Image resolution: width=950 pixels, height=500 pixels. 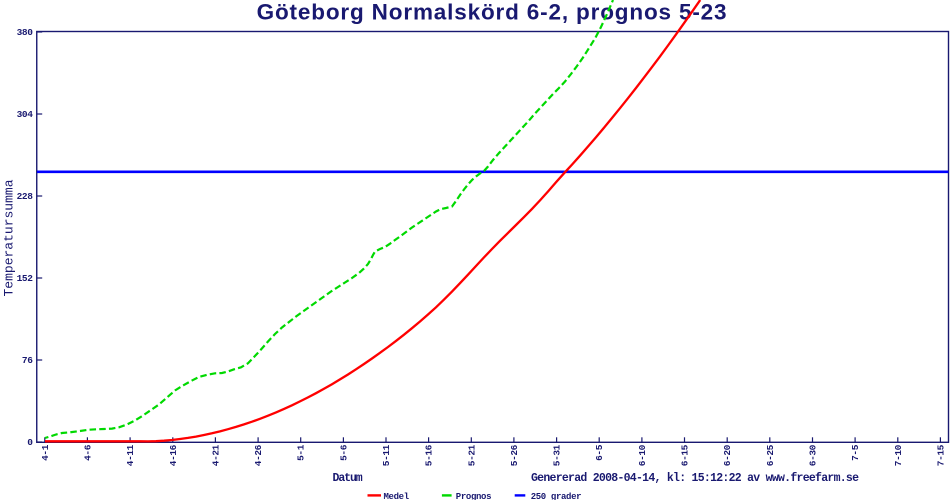 What do you see at coordinates (557, 455) in the screenshot?
I see `svg-text: 5-31` at bounding box center [557, 455].